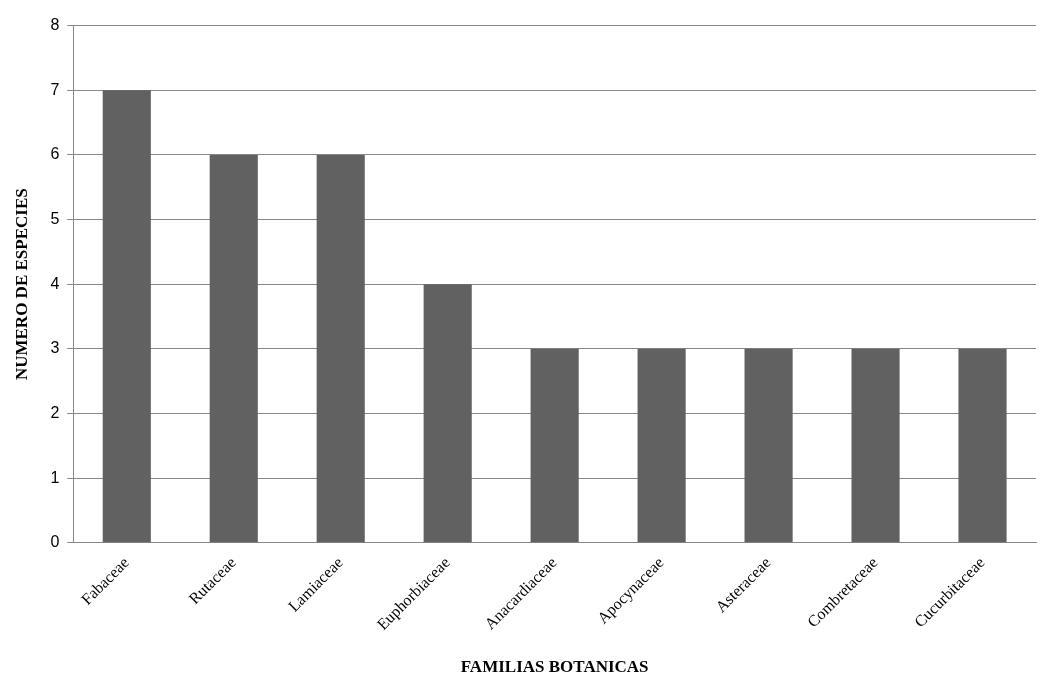 This screenshot has height=690, width=1052. Describe the element at coordinates (55, 348) in the screenshot. I see `y-tick-label: 3` at that location.